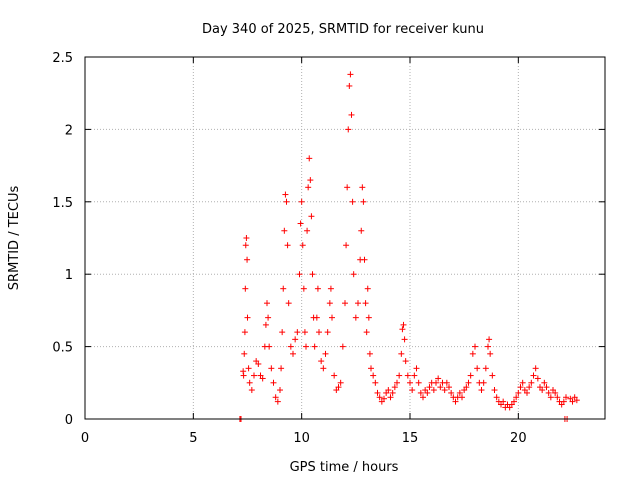  I want to click on x-tick-label: 15, so click(410, 438).